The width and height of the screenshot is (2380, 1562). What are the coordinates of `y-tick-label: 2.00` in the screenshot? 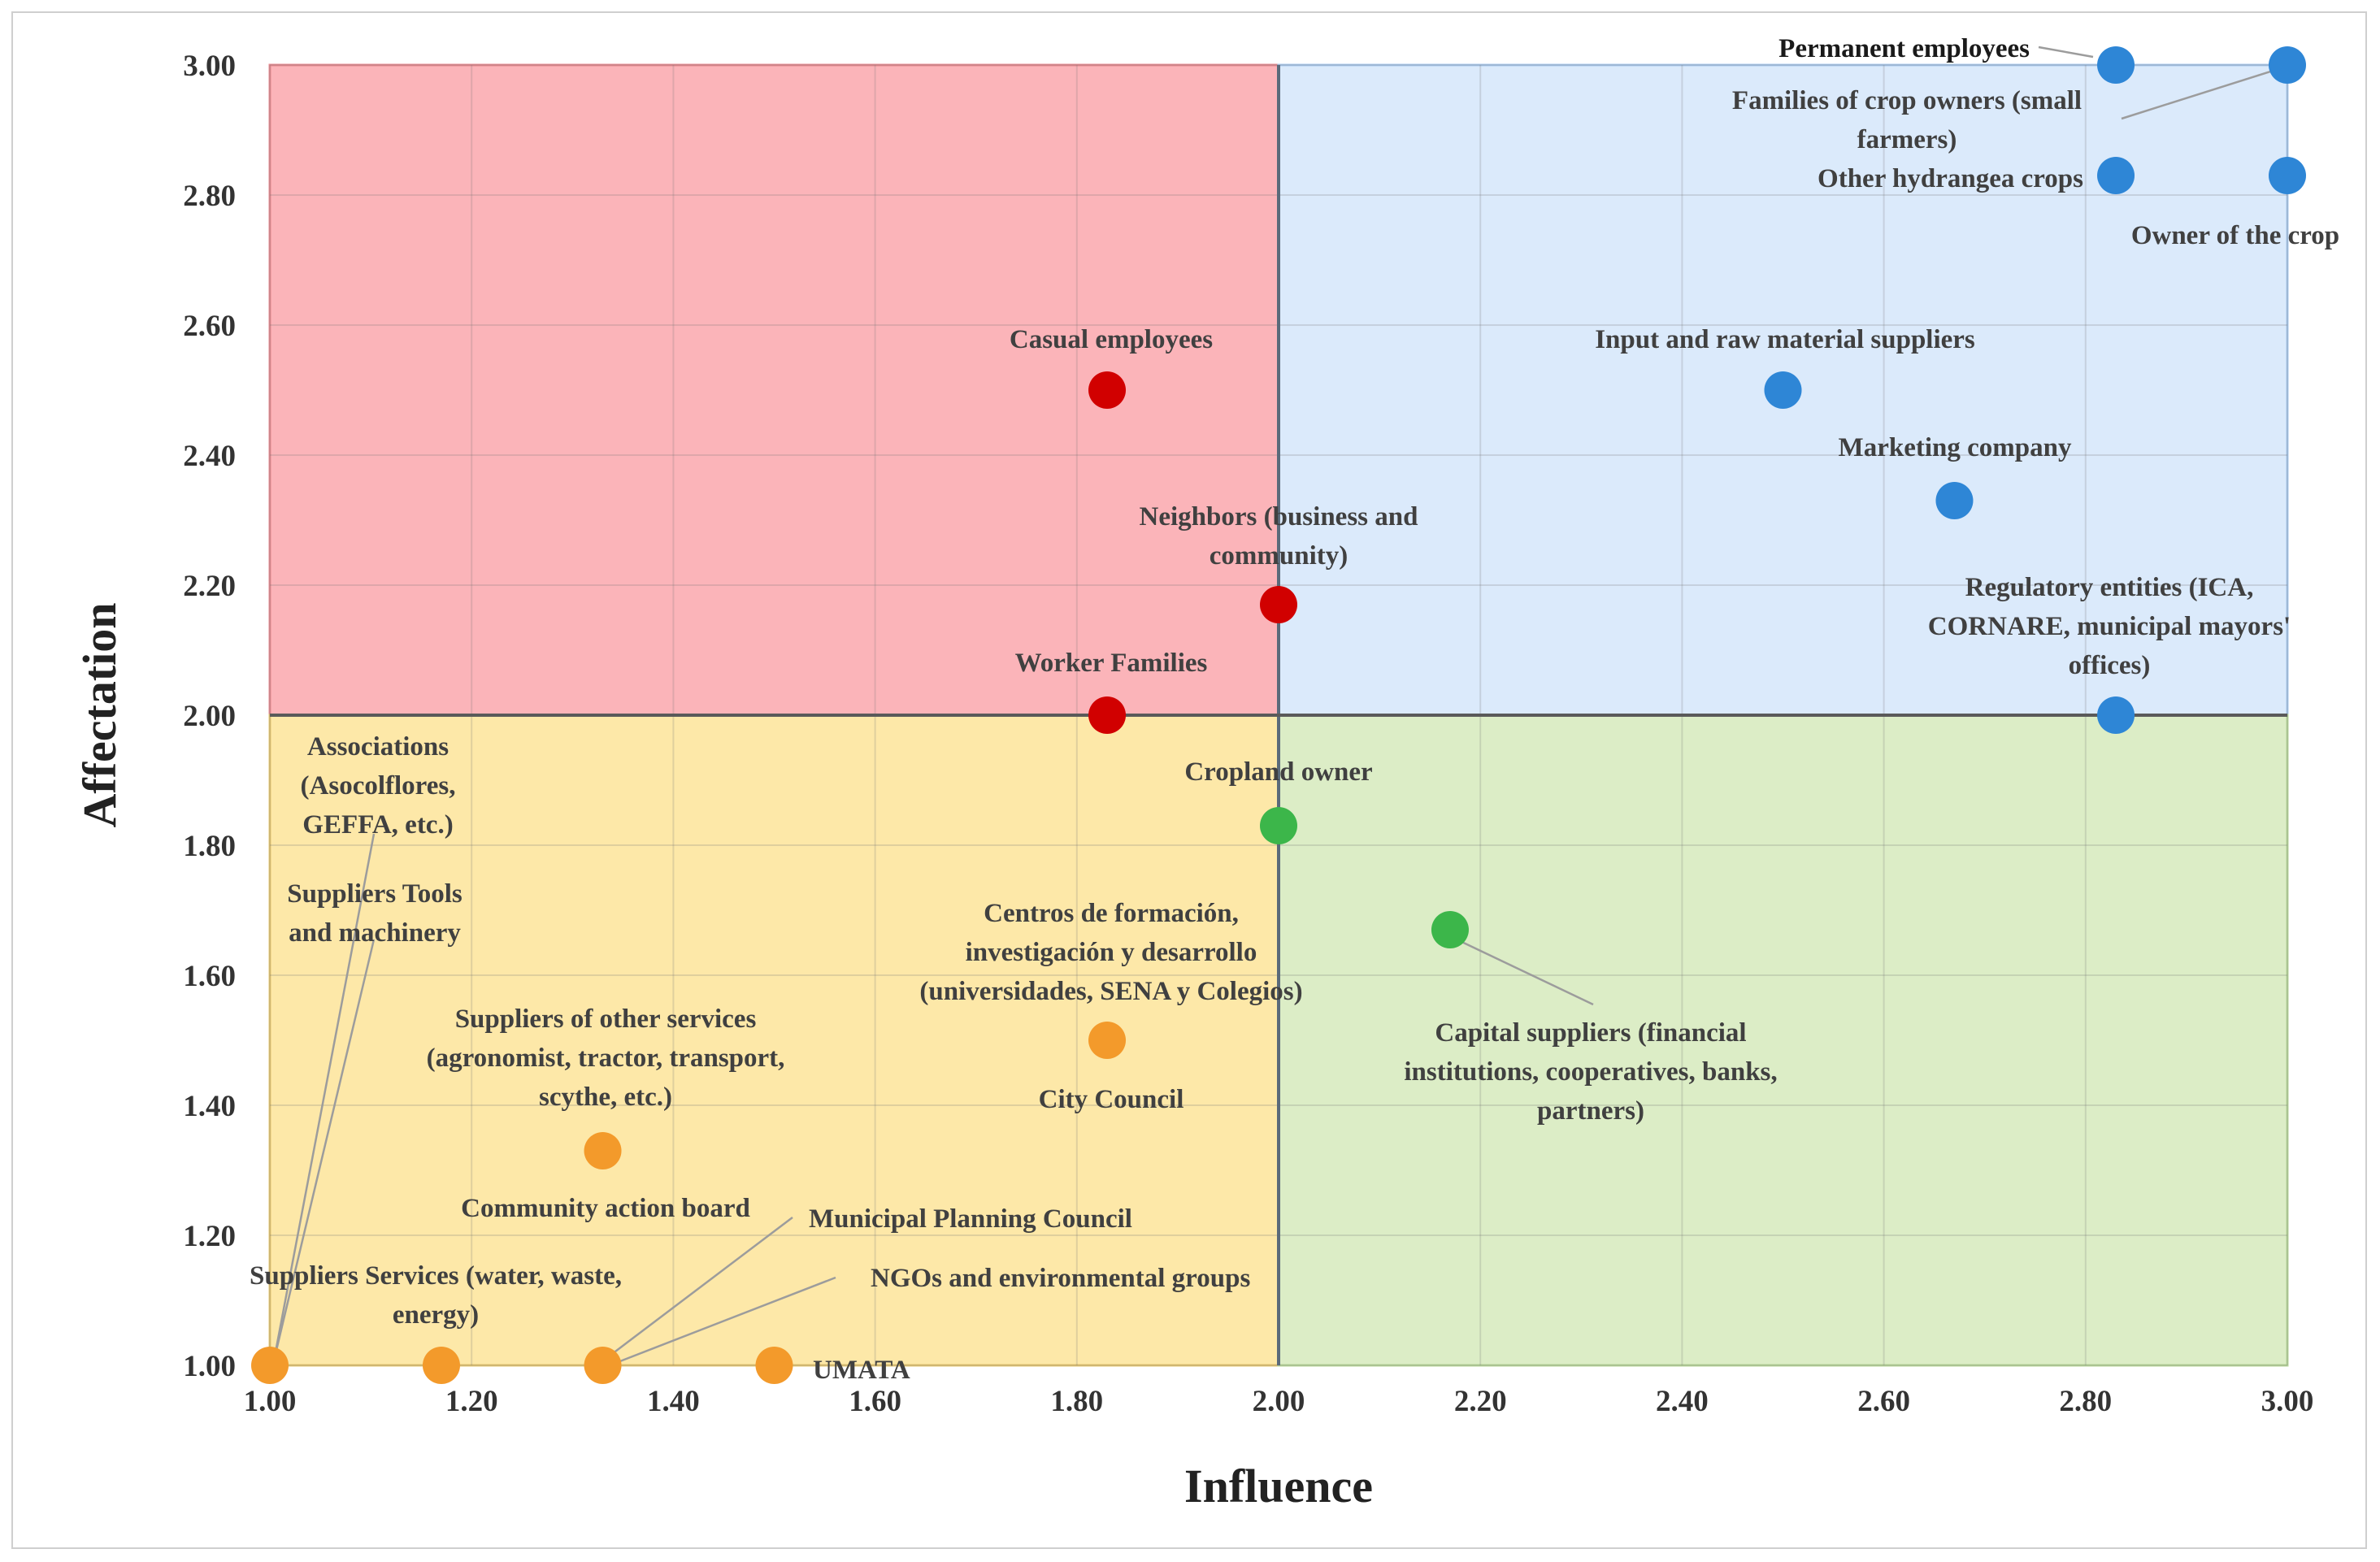 It's located at (209, 716).